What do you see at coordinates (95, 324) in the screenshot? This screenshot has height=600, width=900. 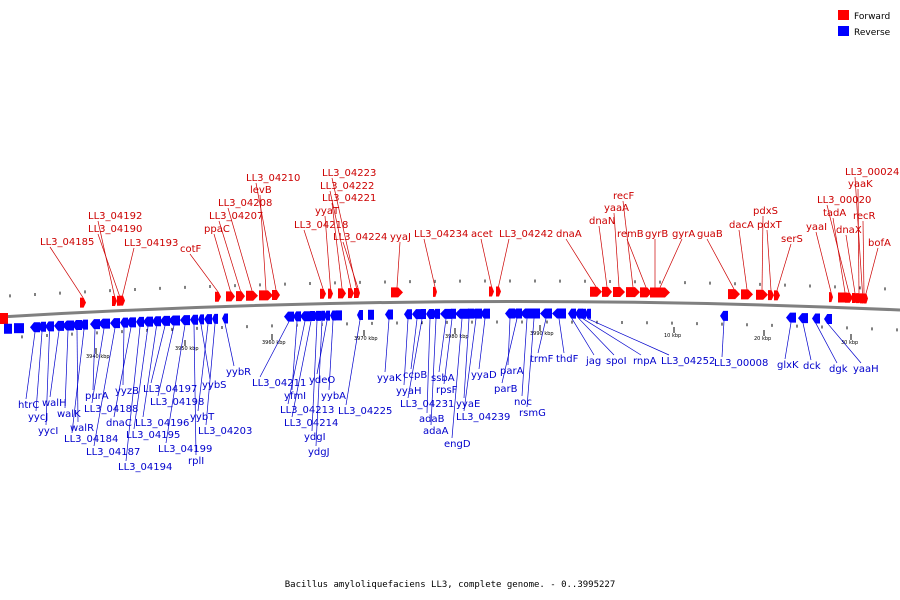 I see `reverse-gene-pura` at bounding box center [95, 324].